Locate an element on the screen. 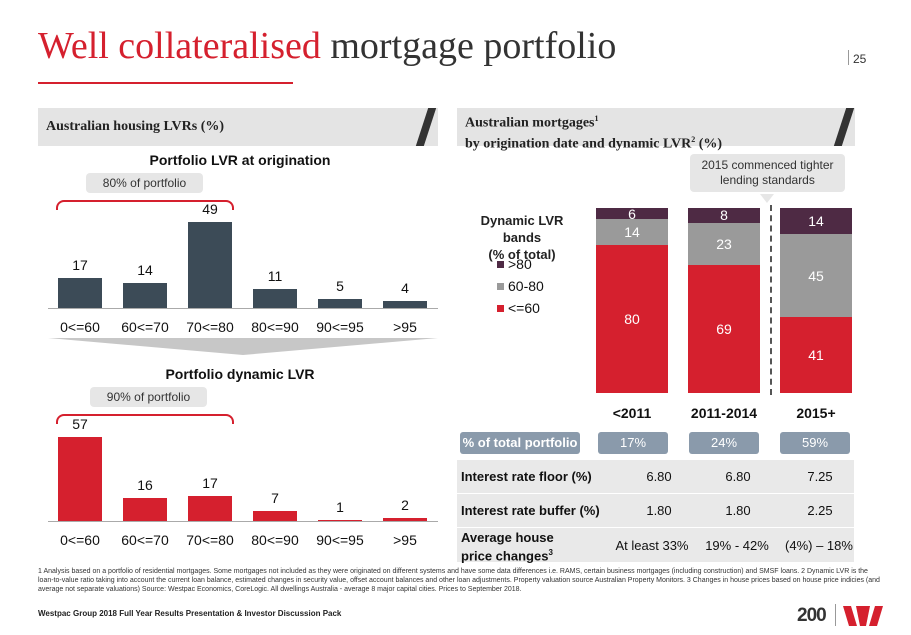 This screenshot has width=911, height=635. legend-label-60-80: 60-80 is located at coordinates (526, 286).